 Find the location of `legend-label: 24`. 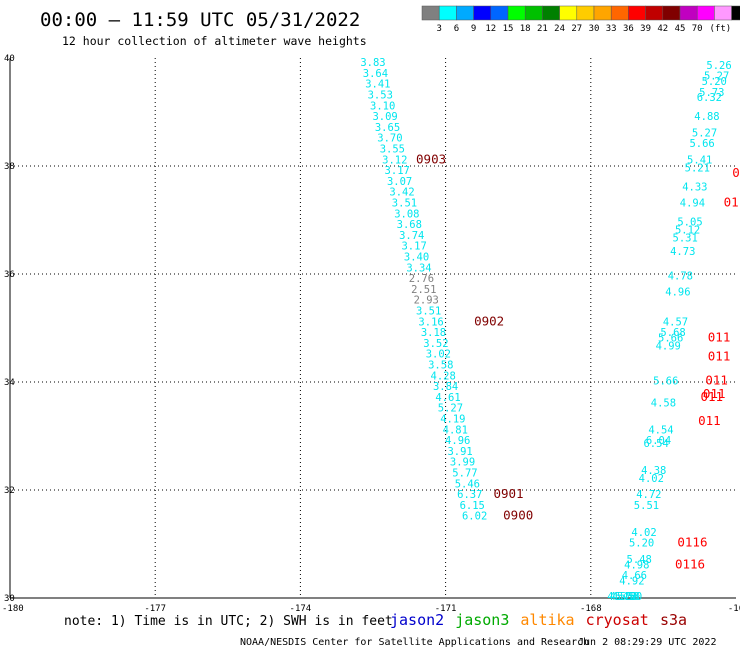

legend-label: 24 is located at coordinates (559, 29).